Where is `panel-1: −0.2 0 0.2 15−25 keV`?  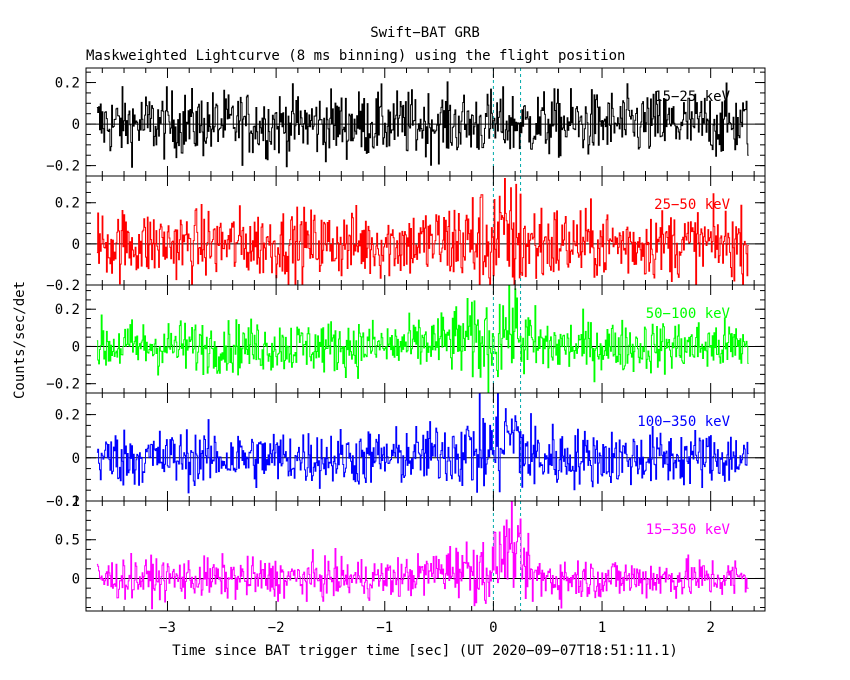
panel-1: −0.2 0 0.2 15−25 keV is located at coordinates (406, 122).